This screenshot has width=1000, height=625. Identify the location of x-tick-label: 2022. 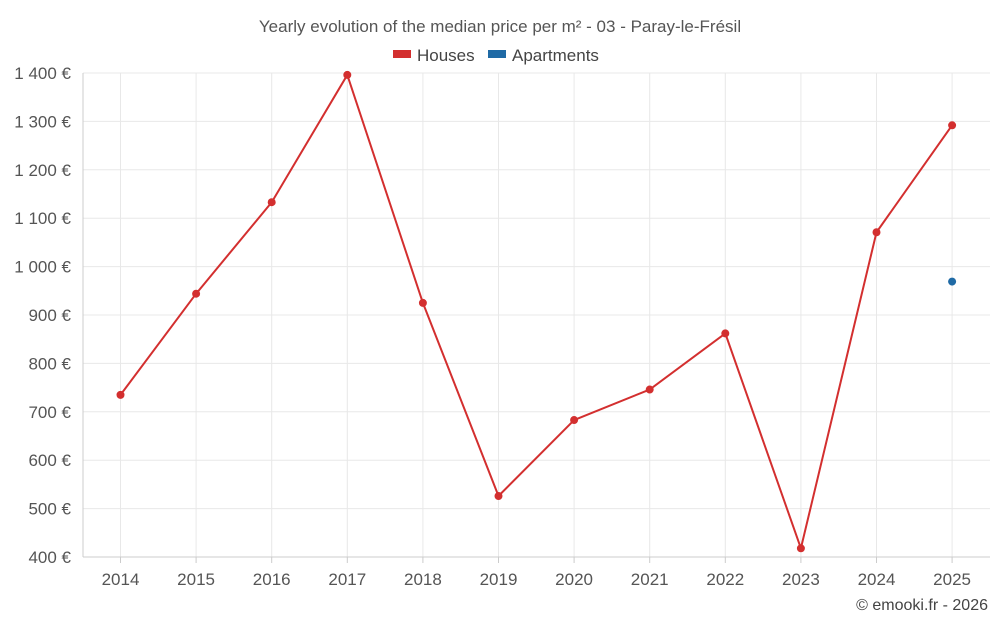
(725, 579).